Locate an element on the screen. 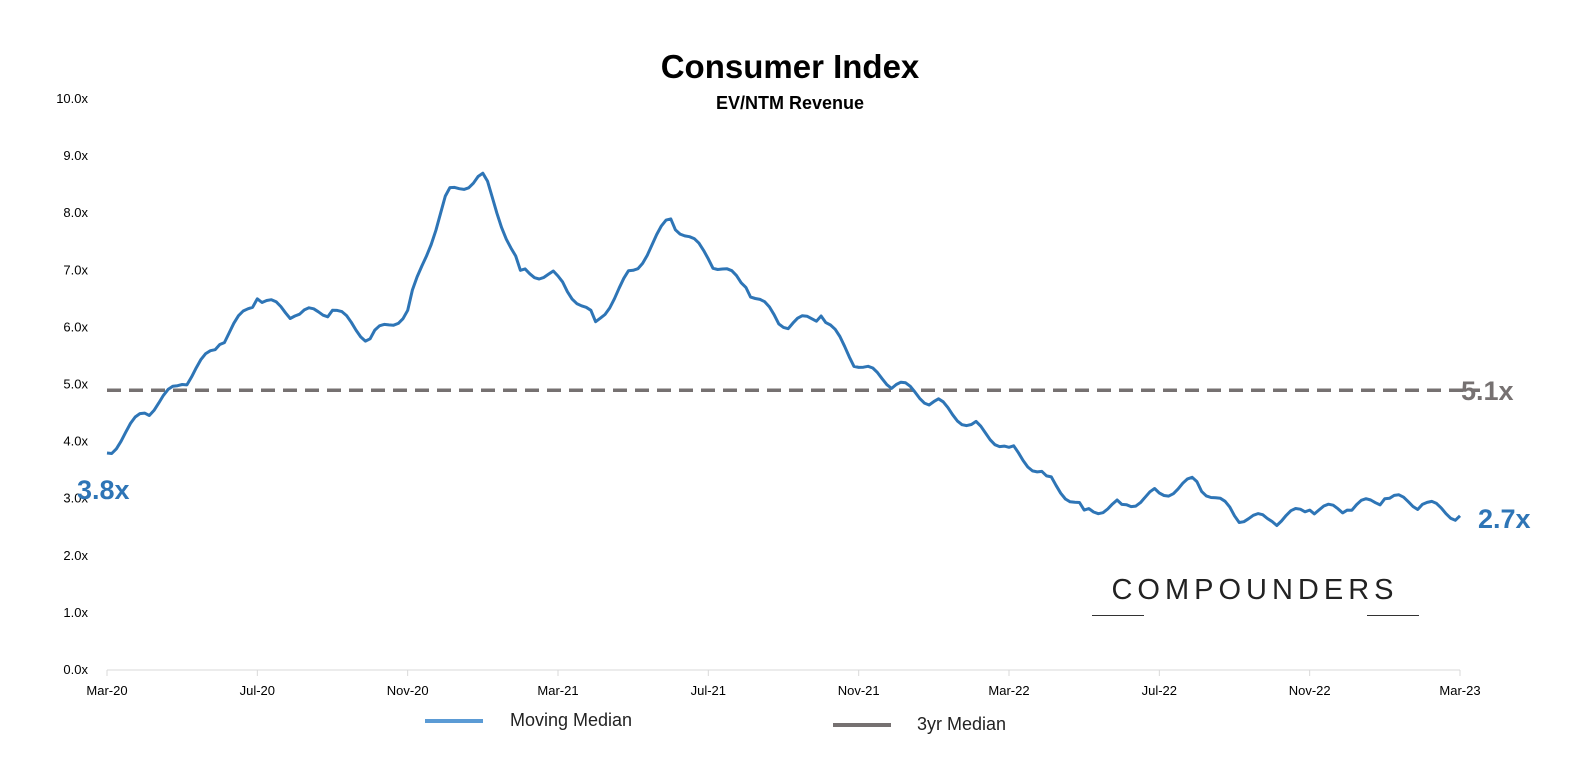  x-tick-label: Jul-21 is located at coordinates (708, 690).